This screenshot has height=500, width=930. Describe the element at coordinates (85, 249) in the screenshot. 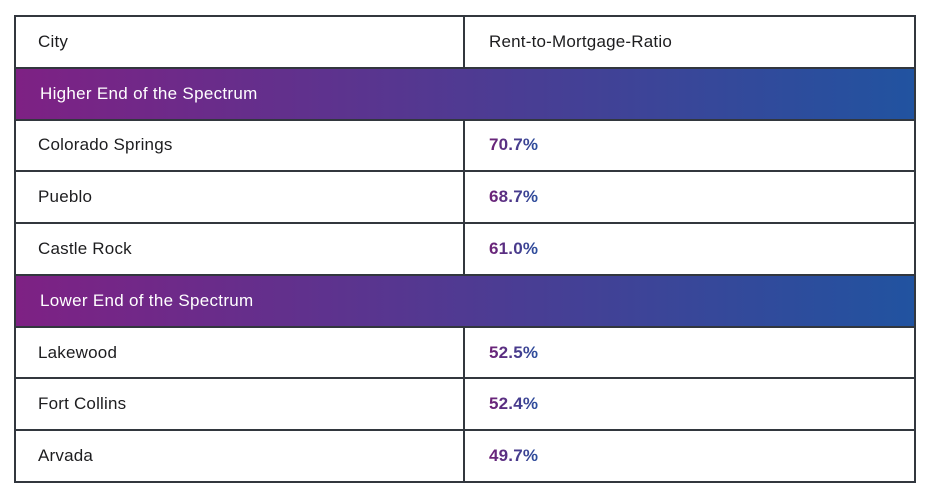

I see `city-name: Castle Rock` at that location.